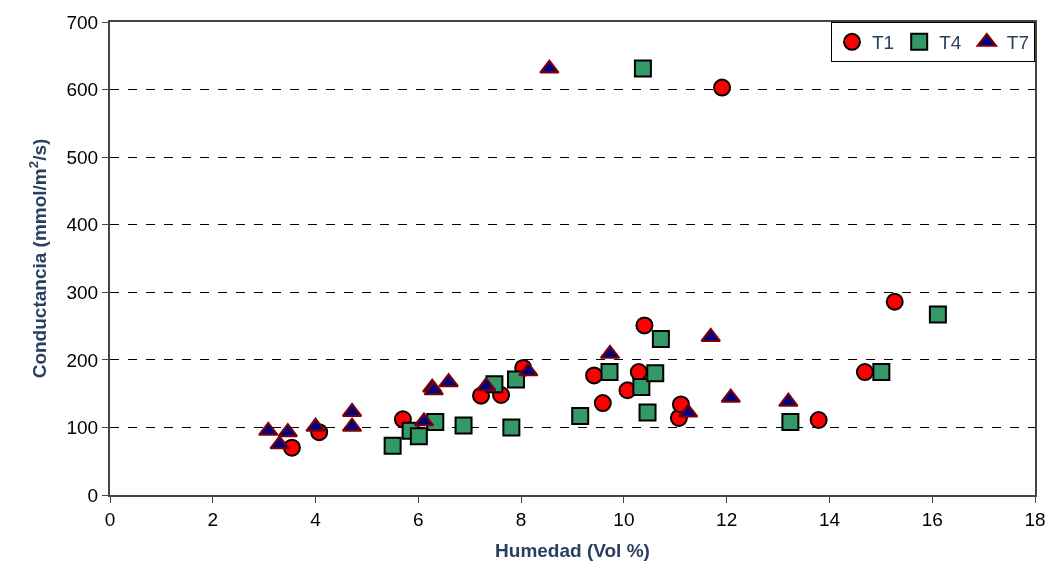 Image resolution: width=1060 pixels, height=575 pixels. Describe the element at coordinates (521, 519) in the screenshot. I see `x-tick-label: 8` at that location.